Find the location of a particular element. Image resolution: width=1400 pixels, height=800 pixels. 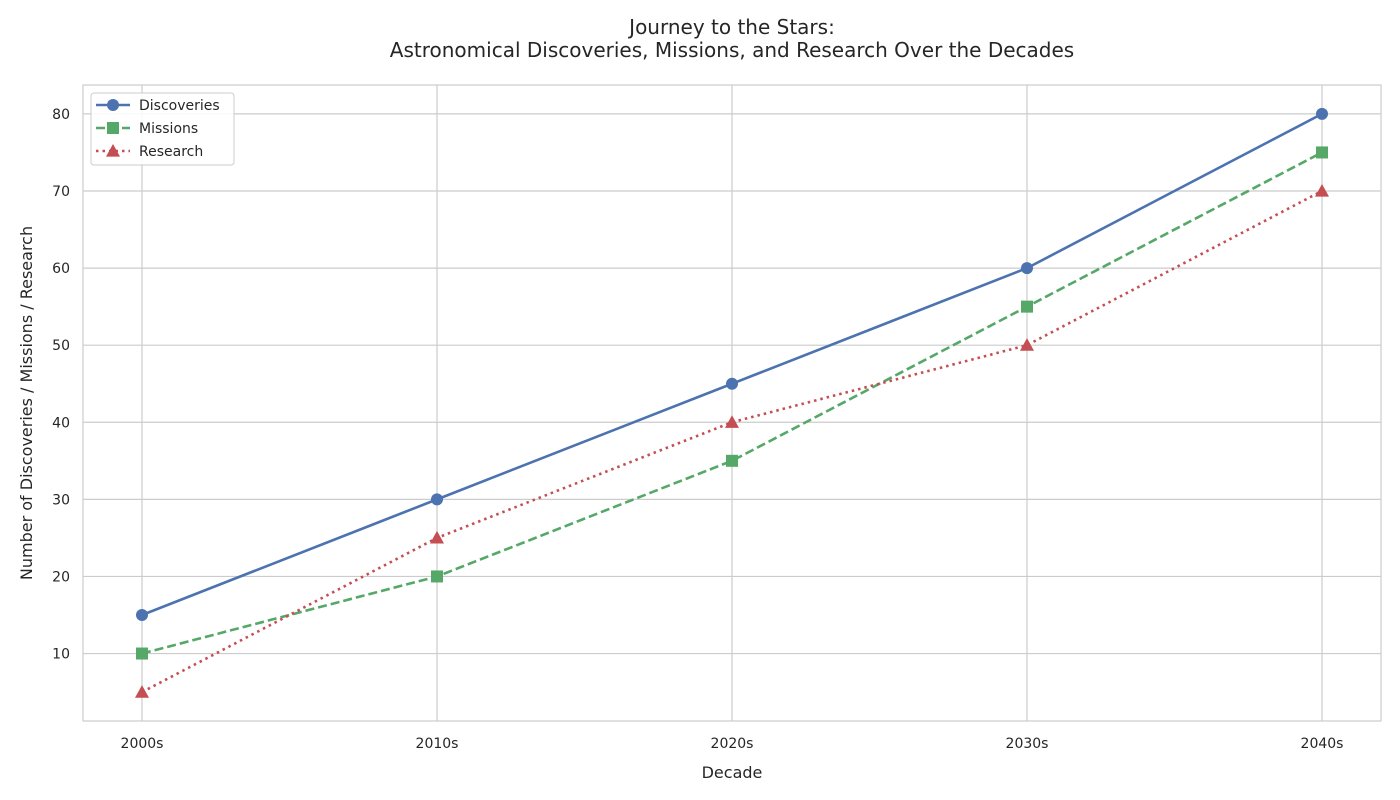

x-tick-label: 2030s is located at coordinates (1027, 744).